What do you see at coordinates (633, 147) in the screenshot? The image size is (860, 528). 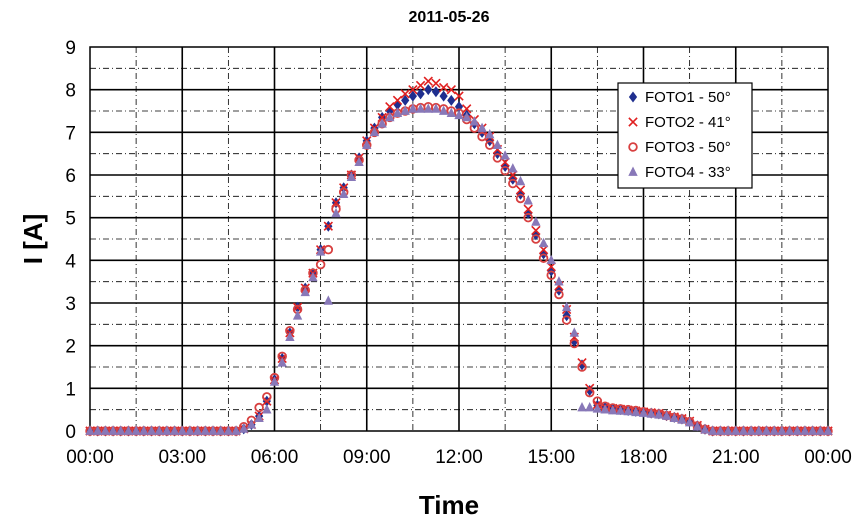 I see `legend-marker` at bounding box center [633, 147].